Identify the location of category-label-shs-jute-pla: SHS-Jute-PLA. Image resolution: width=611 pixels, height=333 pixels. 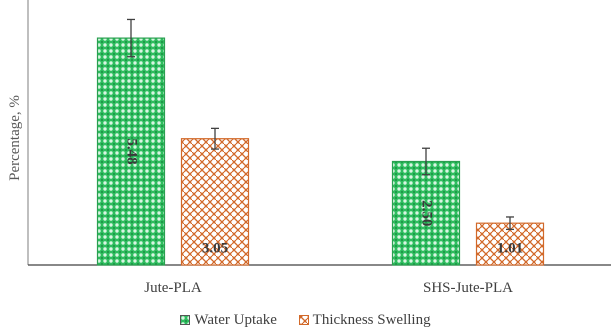
(468, 288).